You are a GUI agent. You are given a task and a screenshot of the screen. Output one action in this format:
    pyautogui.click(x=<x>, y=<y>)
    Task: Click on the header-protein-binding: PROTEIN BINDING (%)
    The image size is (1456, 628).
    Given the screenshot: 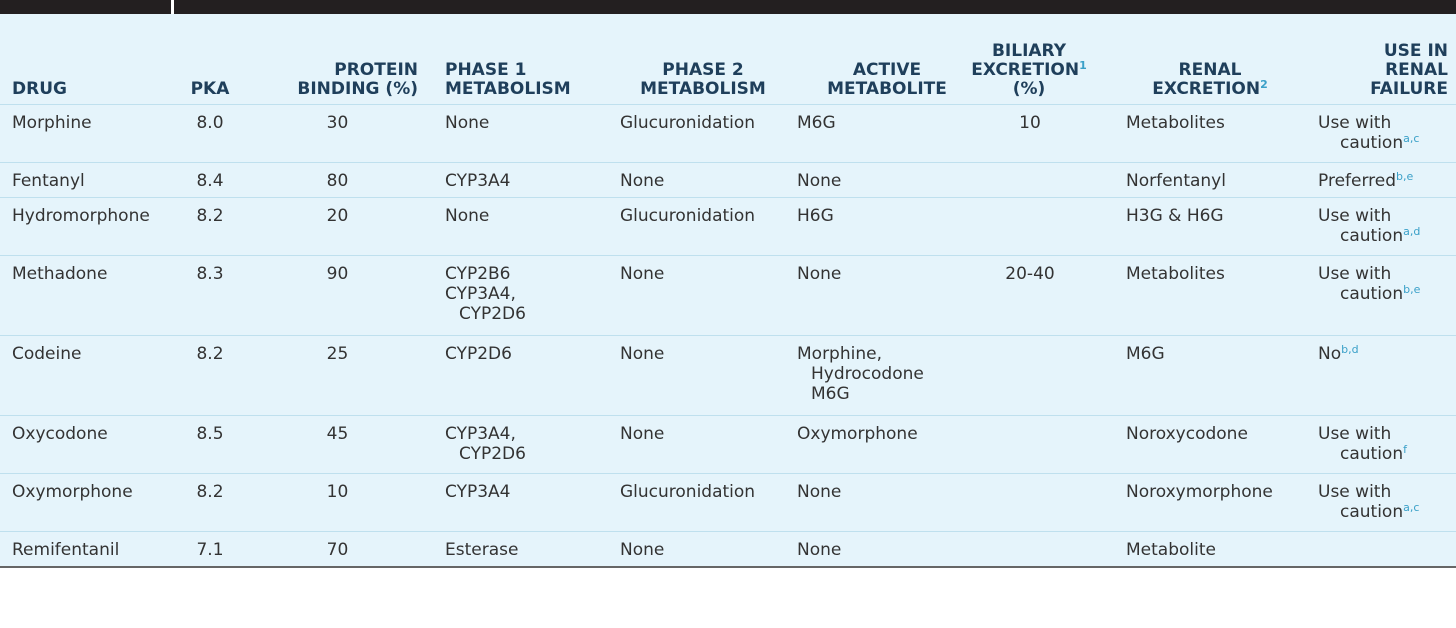 What is the action you would take?
    pyautogui.click(x=357, y=79)
    